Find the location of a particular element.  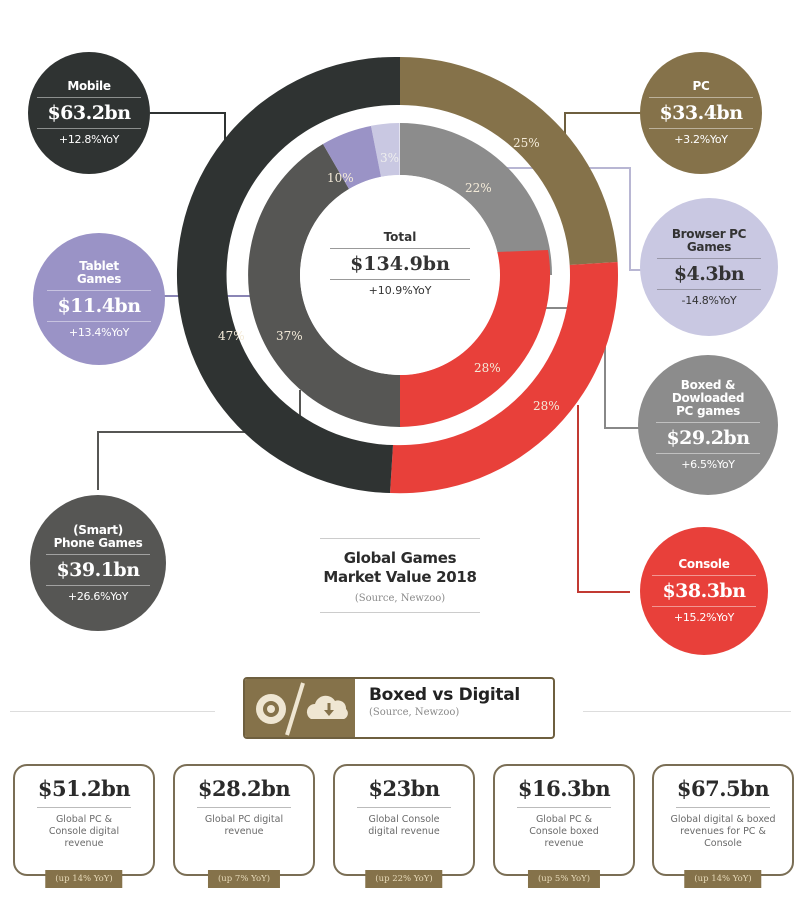

bubble-label: Tablet Games is located at coordinates (99, 272).